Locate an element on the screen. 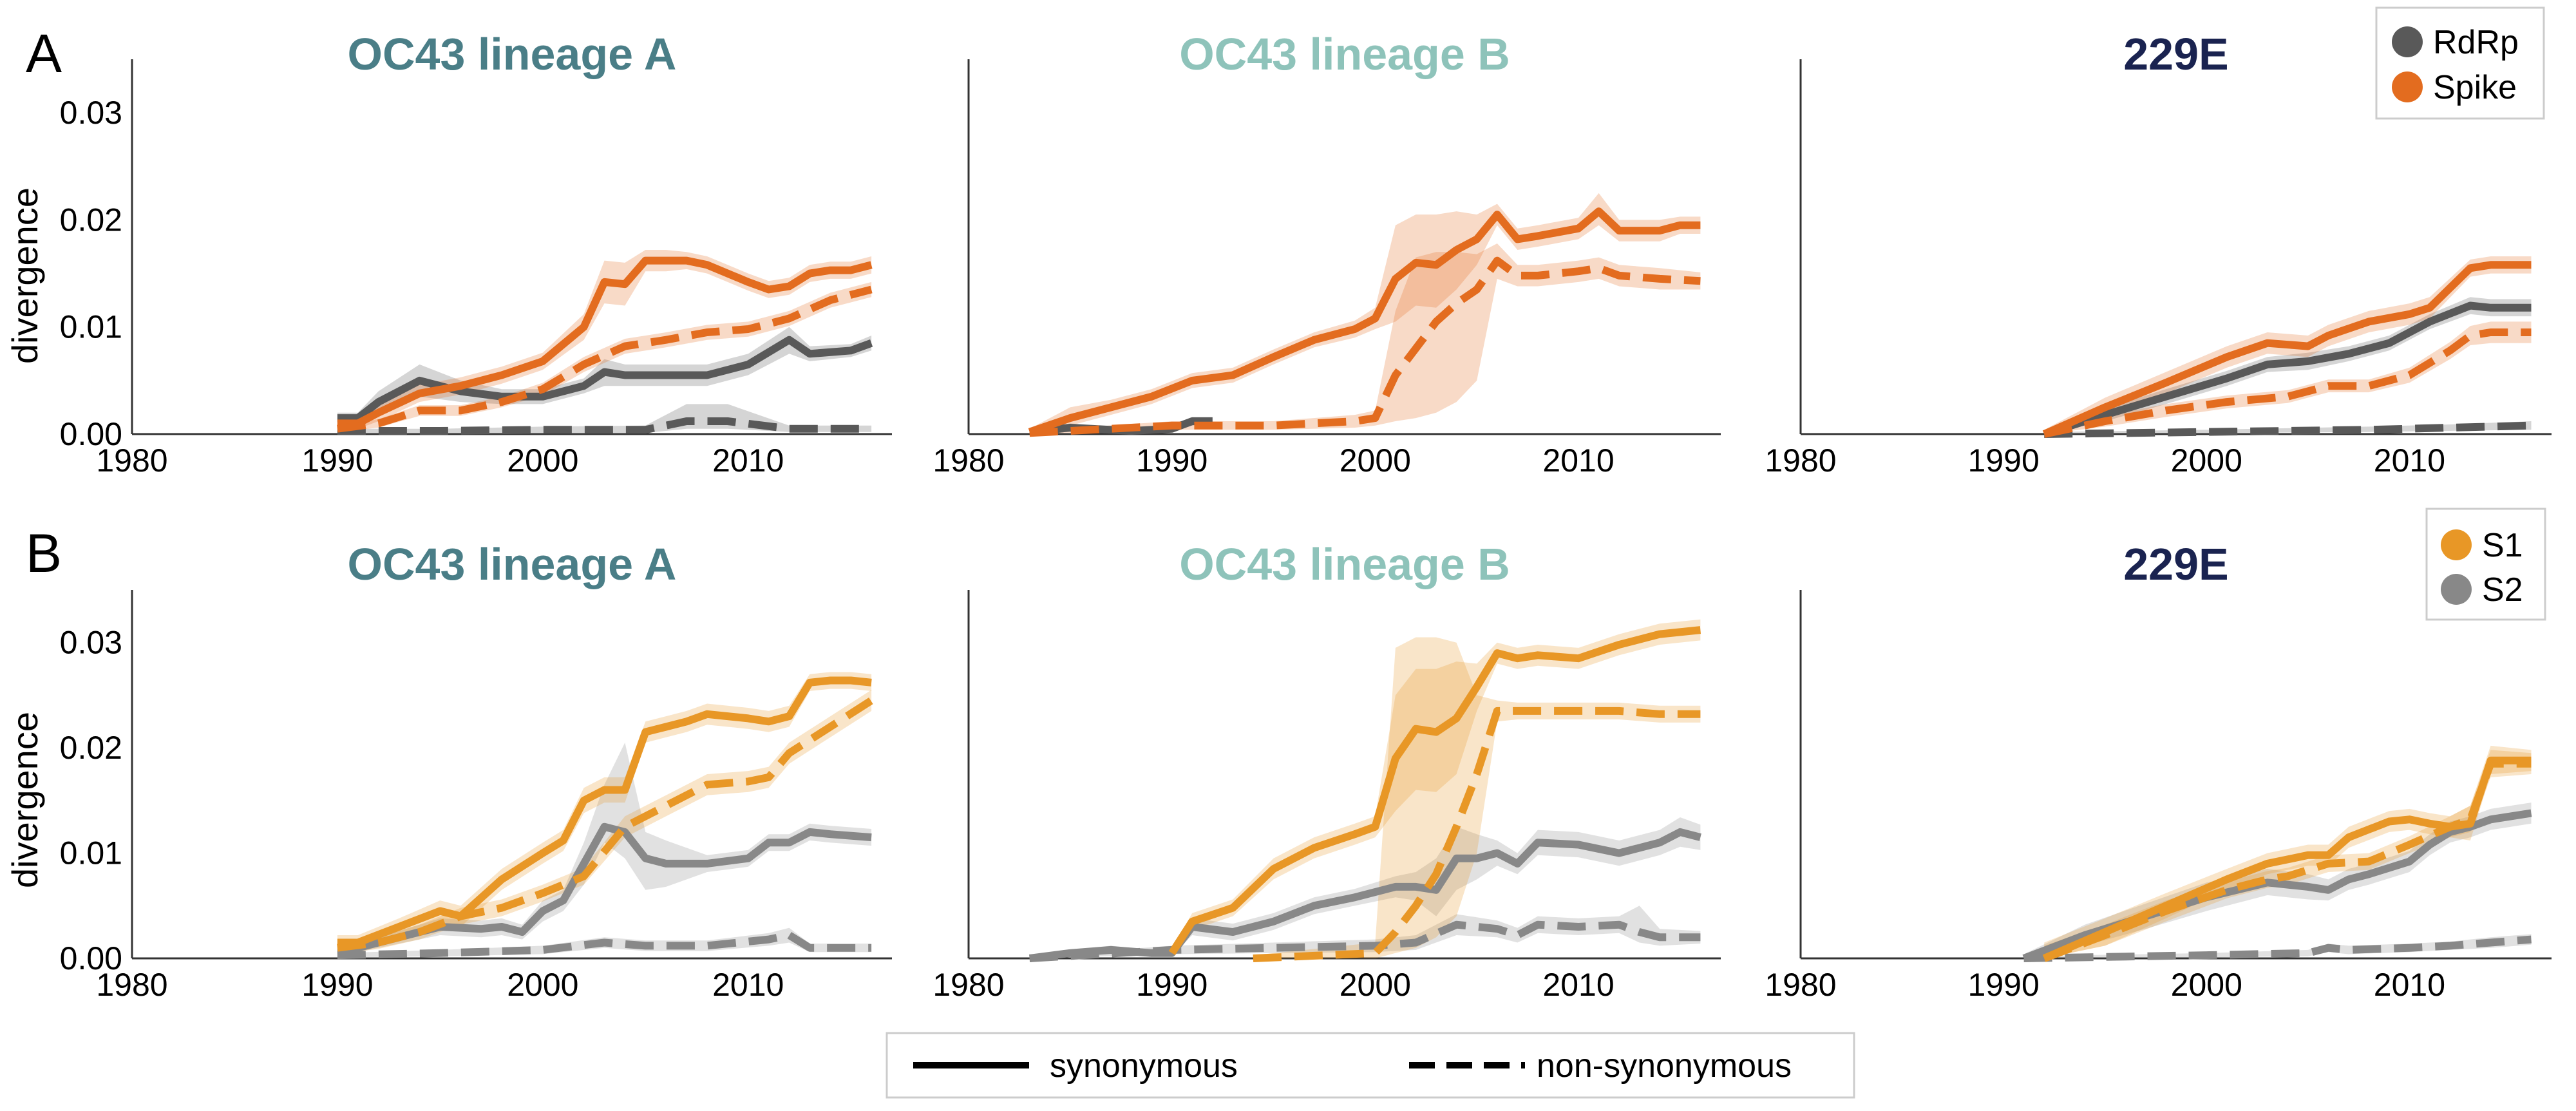 The width and height of the screenshot is (2576, 1111). panel-3-x-tick-3: 2010 is located at coordinates (2409, 460).